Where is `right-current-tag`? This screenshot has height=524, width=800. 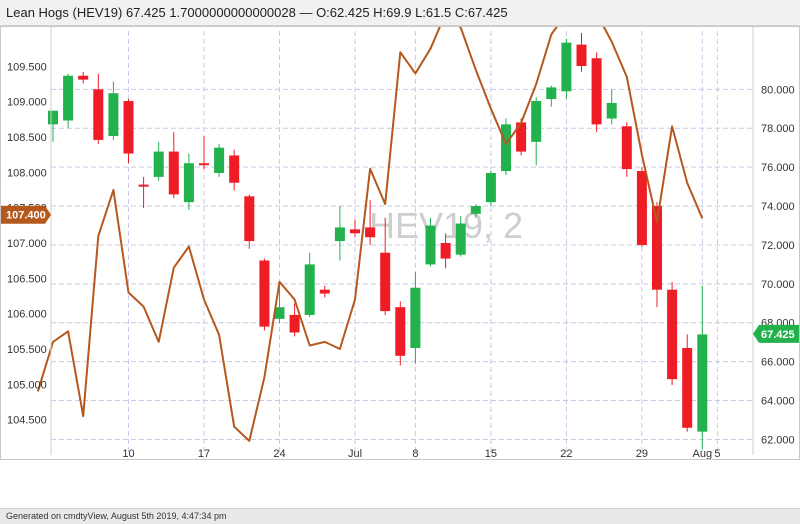 right-current-tag is located at coordinates (776, 333).